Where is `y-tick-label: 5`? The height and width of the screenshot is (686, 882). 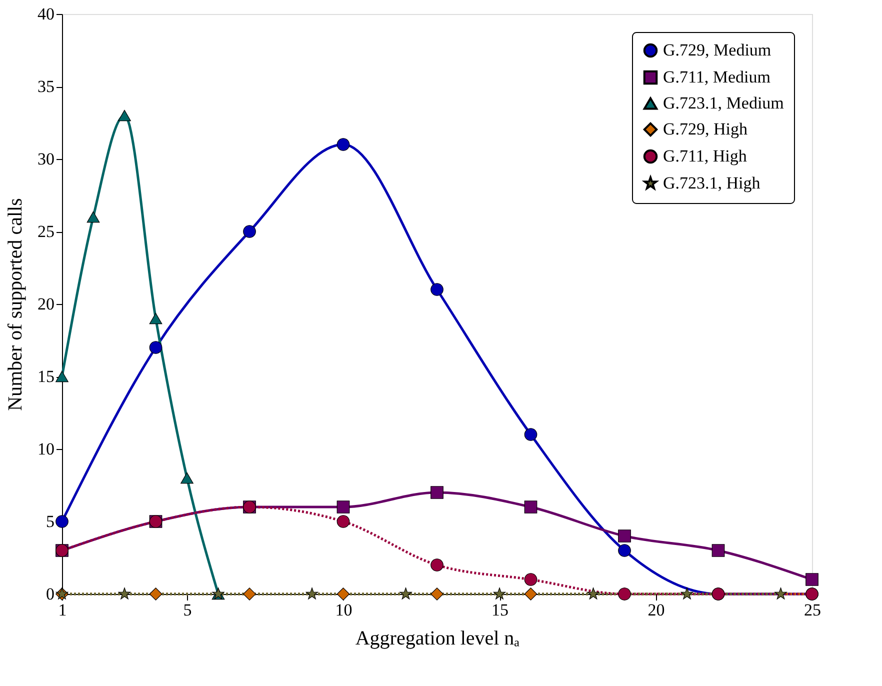
y-tick-label: 5 is located at coordinates (50, 521).